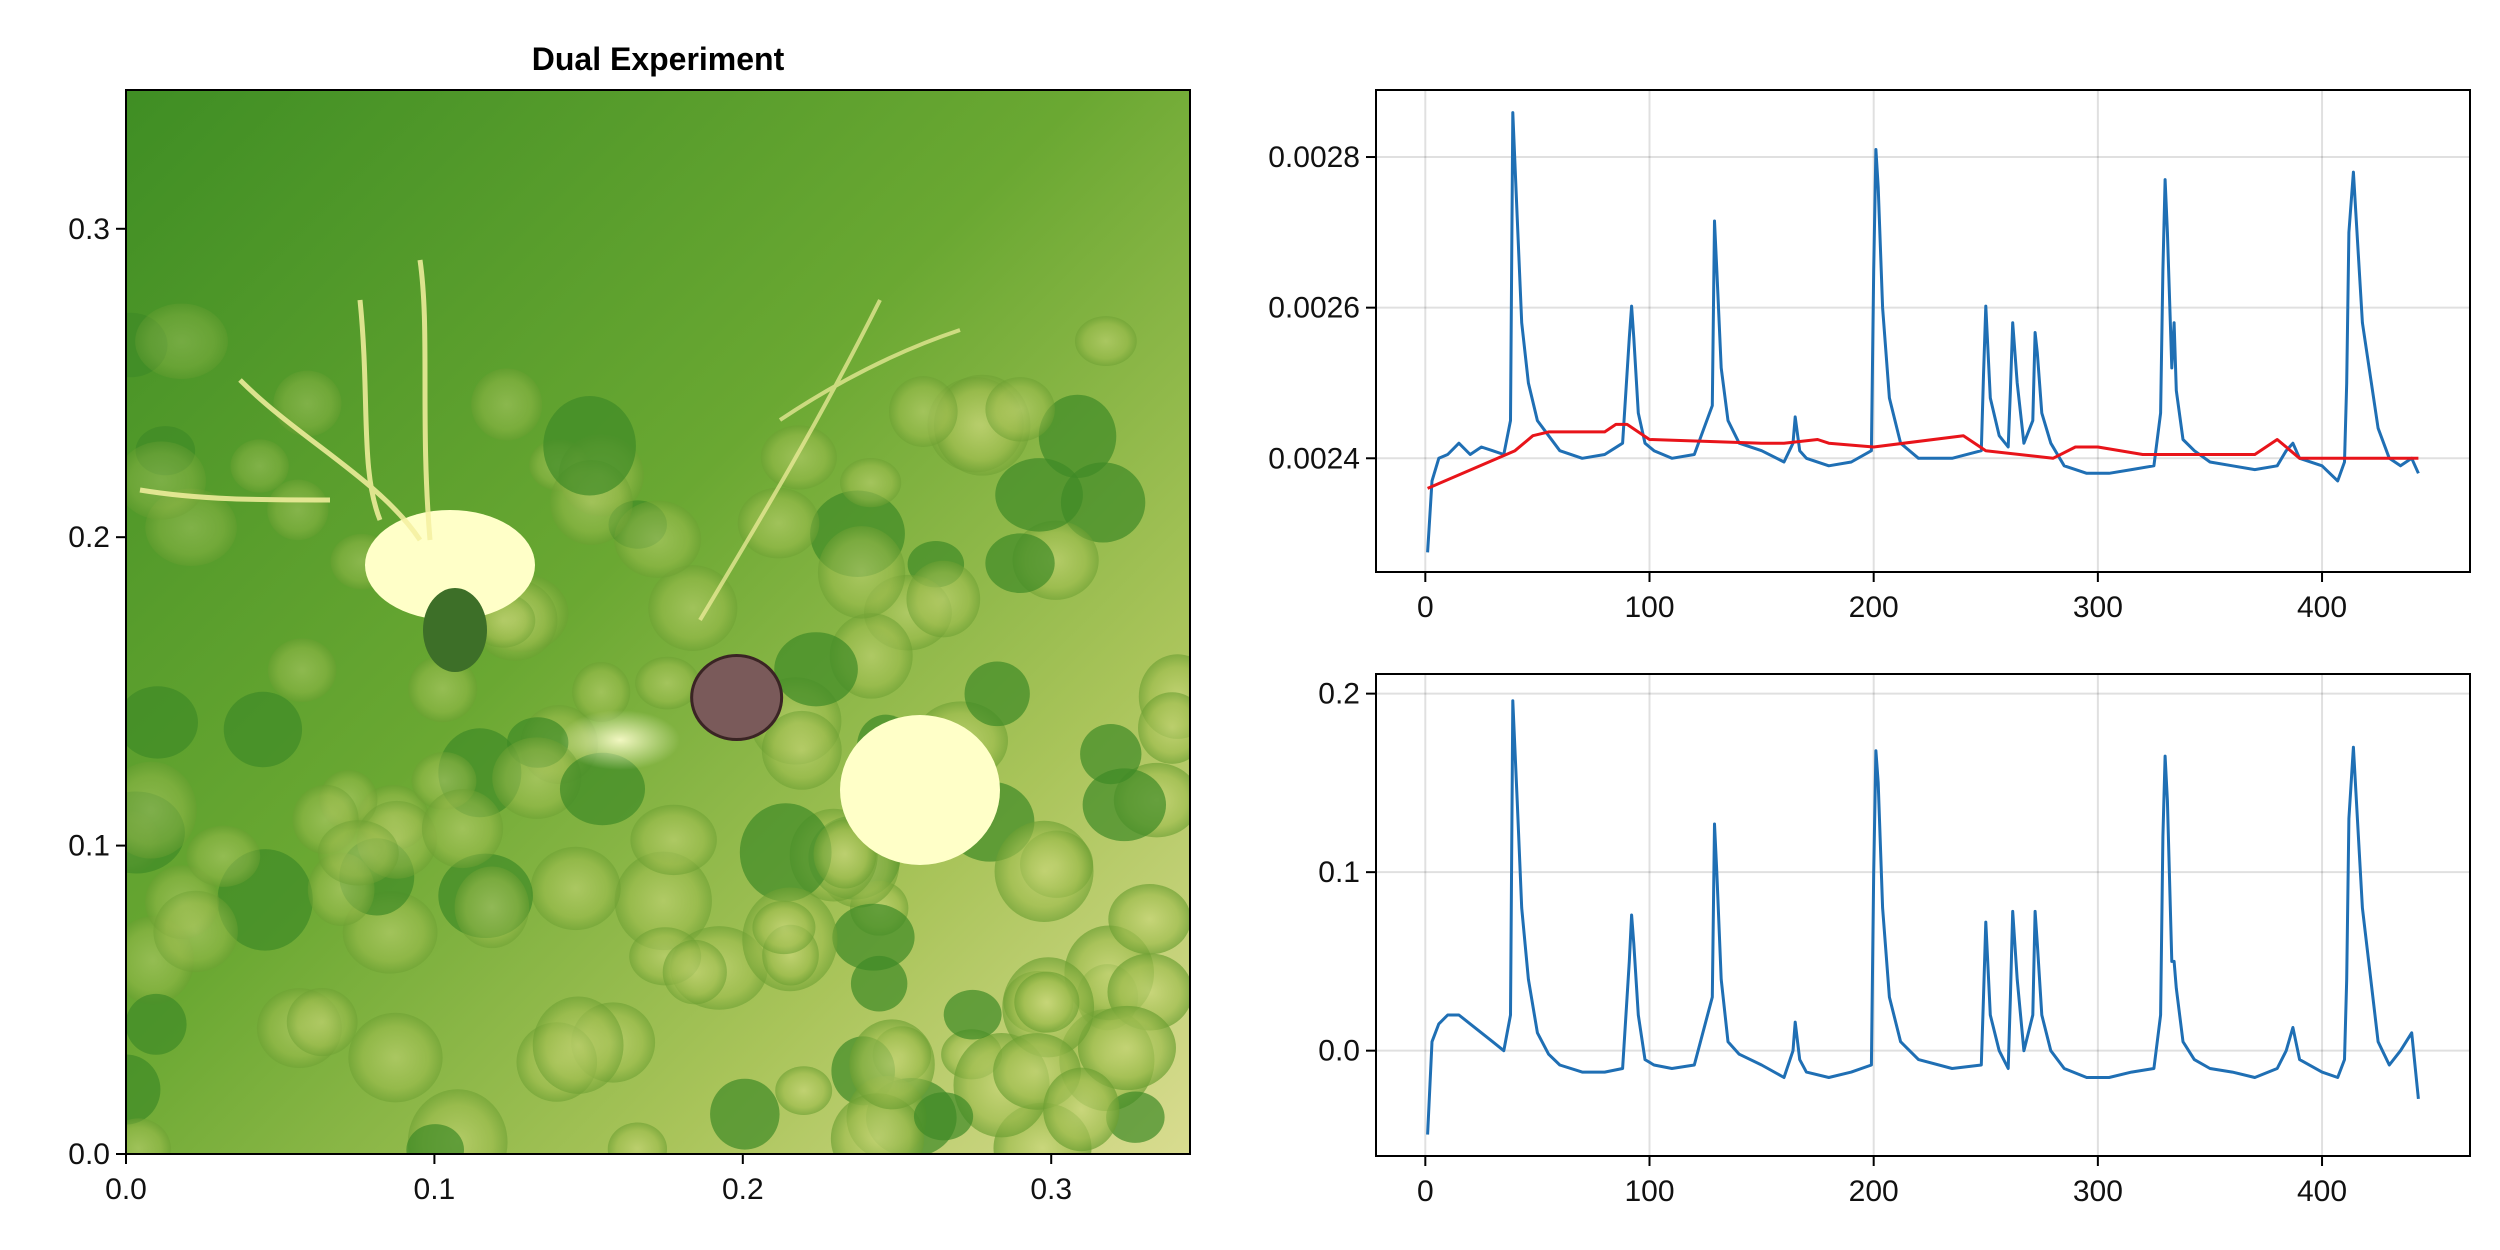 This screenshot has width=2500, height=1250. What do you see at coordinates (1874, 607) in the screenshot?
I see `top-plot-xtick-label: 200` at bounding box center [1874, 607].